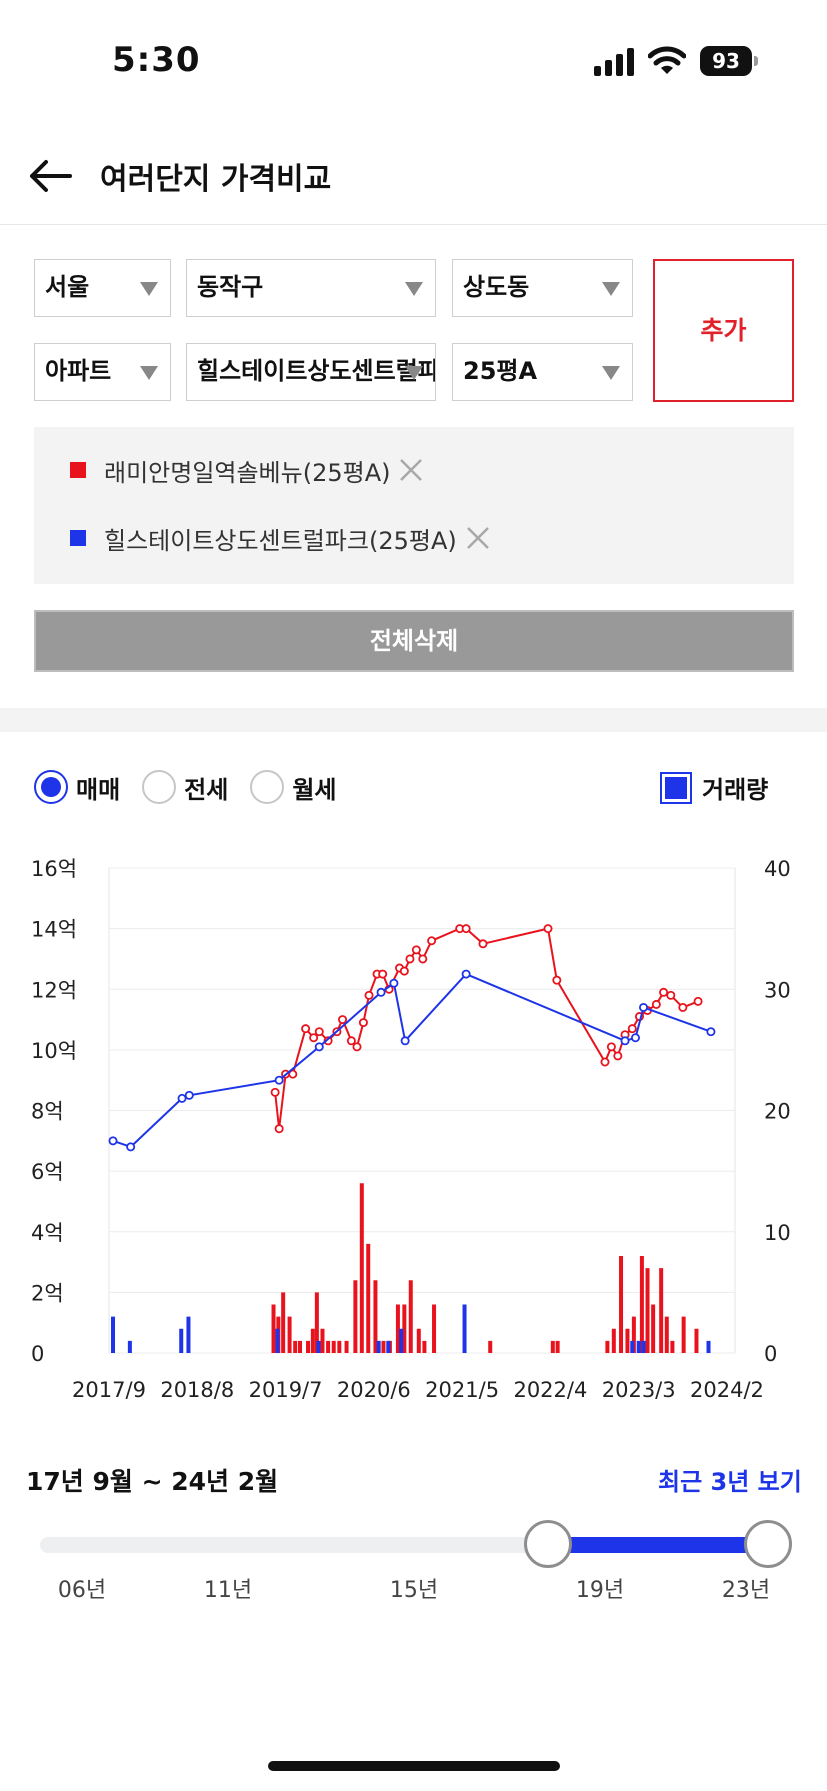 The width and height of the screenshot is (827, 1791). I want to click on slider-tick-labels: 06년 11년 15년 19년 23년, so click(413, 1587).